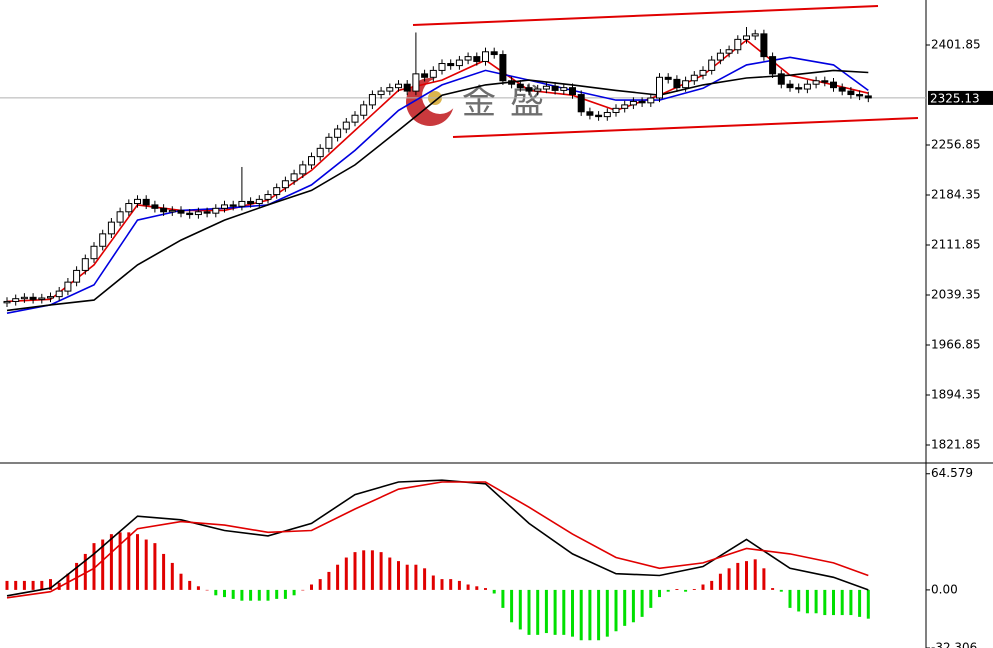 The image size is (993, 648). I want to click on channel-lower, so click(685, 127).